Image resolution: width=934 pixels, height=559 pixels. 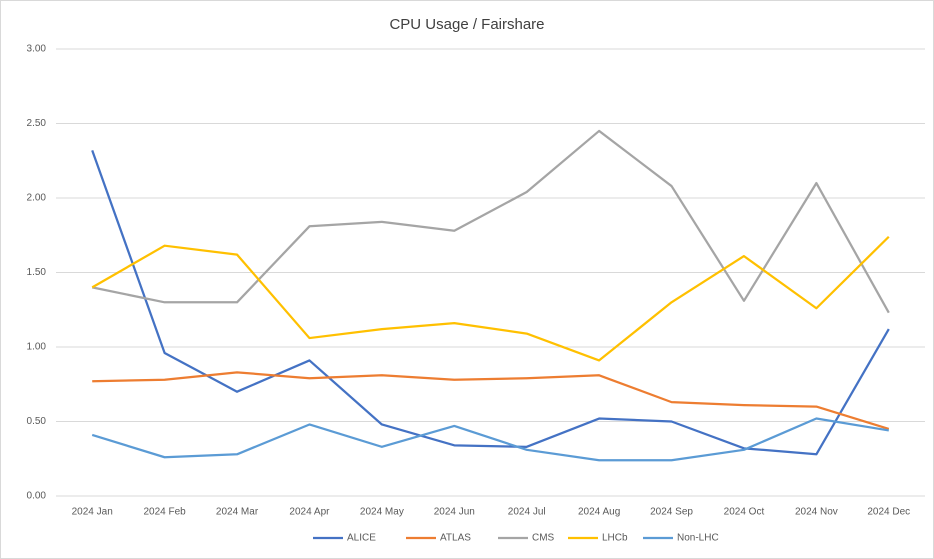 What do you see at coordinates (455, 538) in the screenshot?
I see `legend-label: ATLAS` at bounding box center [455, 538].